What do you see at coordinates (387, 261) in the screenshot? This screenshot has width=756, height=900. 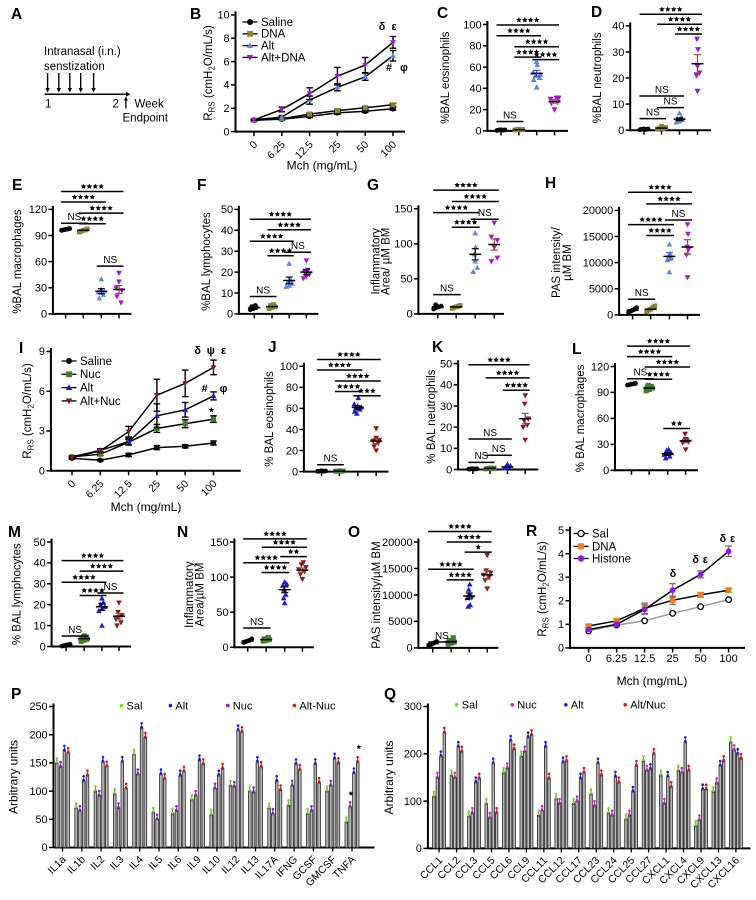 I see `svg-text: Area/ µM BM` at bounding box center [387, 261].